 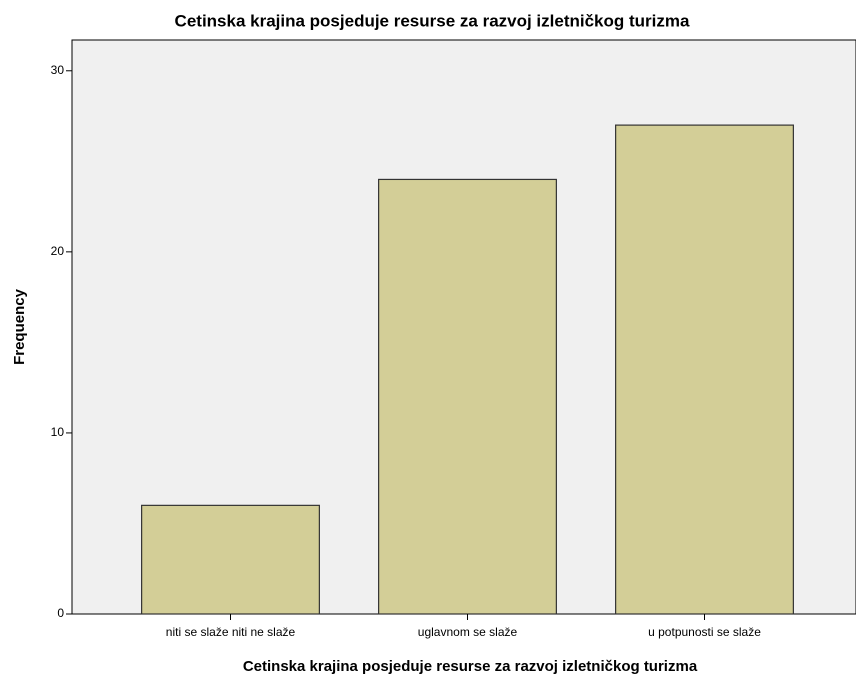 What do you see at coordinates (704, 632) in the screenshot?
I see `x-tick-label: u potpunosti se slaže` at bounding box center [704, 632].